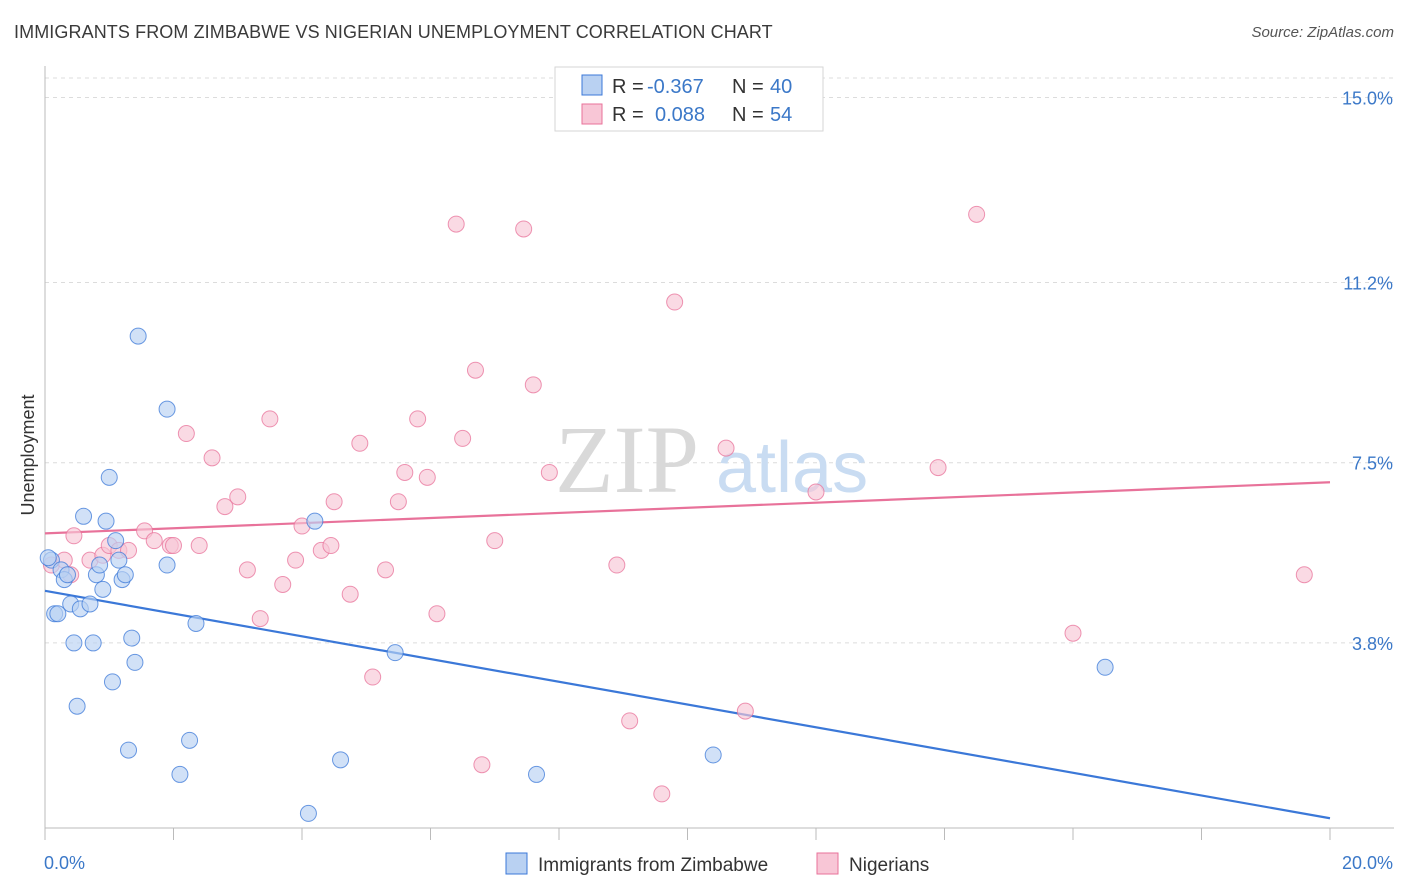  Describe the element at coordinates (748, 115) in the screenshot. I see `legend-n-label-2: N =` at that location.